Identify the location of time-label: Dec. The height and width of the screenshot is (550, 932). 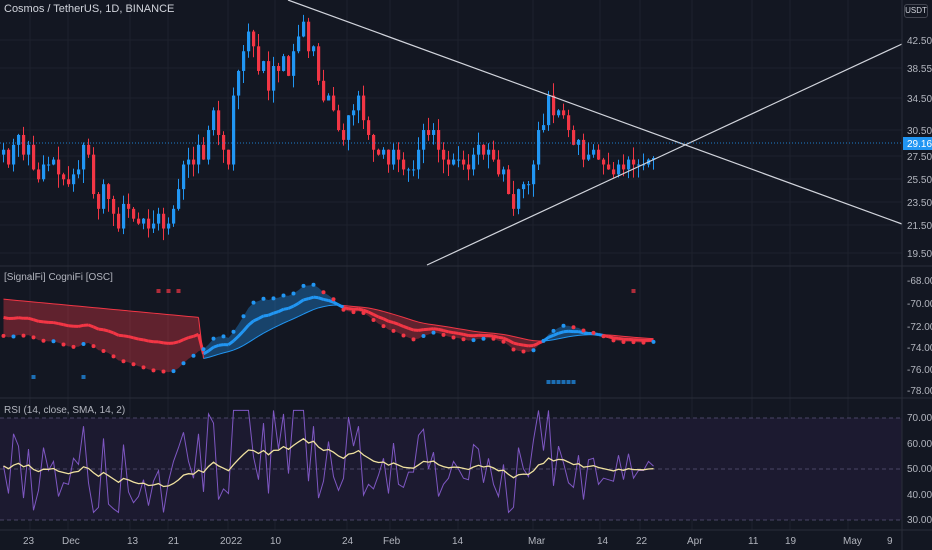
(71, 541).